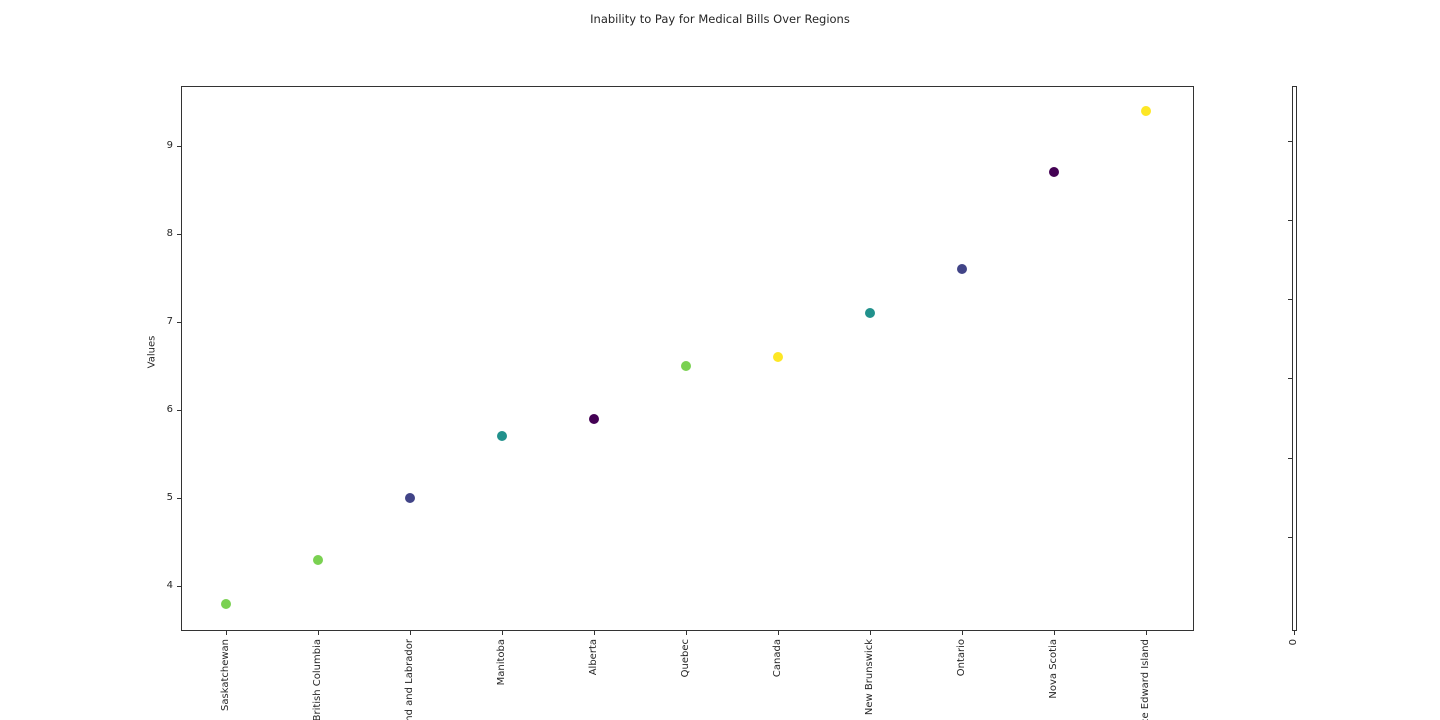 Image resolution: width=1440 pixels, height=720 pixels. What do you see at coordinates (685, 658) in the screenshot?
I see `x-tick-label-quebec: Quebec` at bounding box center [685, 658].